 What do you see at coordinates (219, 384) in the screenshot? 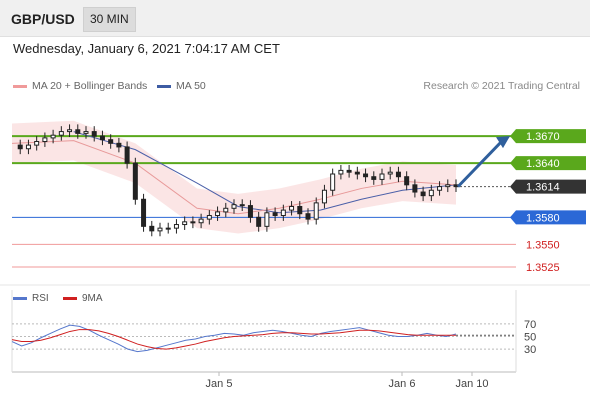
I see `x-tick-label-0: Jan 5` at bounding box center [219, 384].